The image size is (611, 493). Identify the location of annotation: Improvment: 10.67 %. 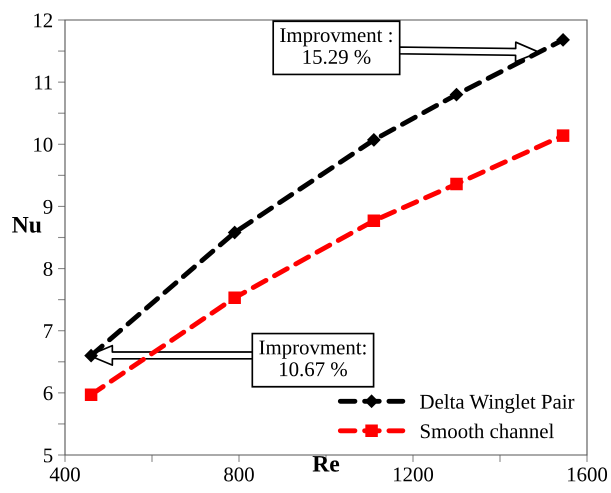
(312, 358).